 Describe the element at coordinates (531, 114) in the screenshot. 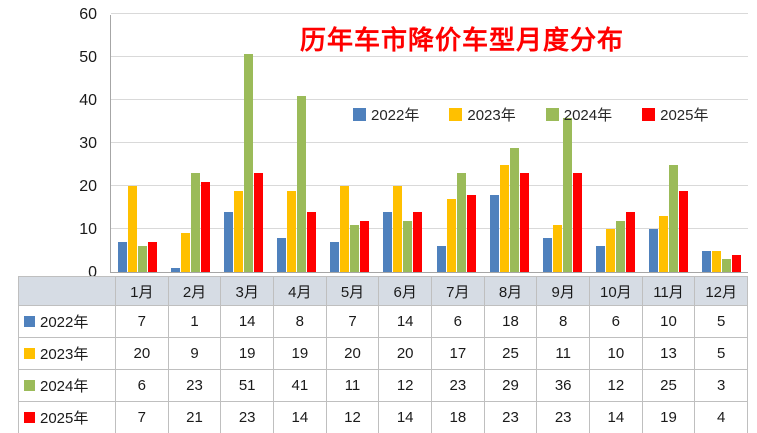

I see `legend: 2022年 2023年 2024年 2025年` at that location.